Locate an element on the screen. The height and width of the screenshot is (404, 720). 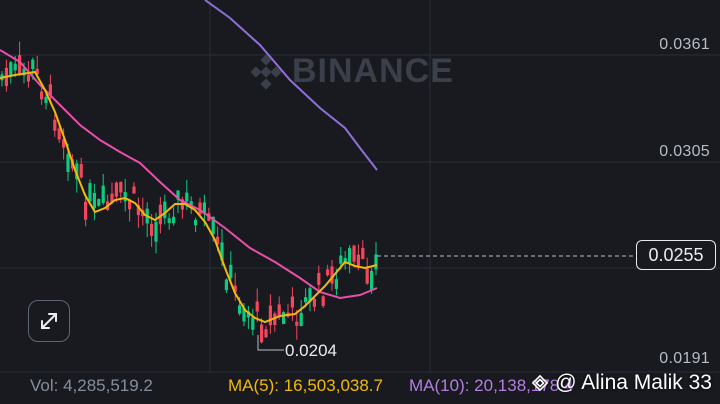
current-price-badge: 0.0255 is located at coordinates (676, 255).